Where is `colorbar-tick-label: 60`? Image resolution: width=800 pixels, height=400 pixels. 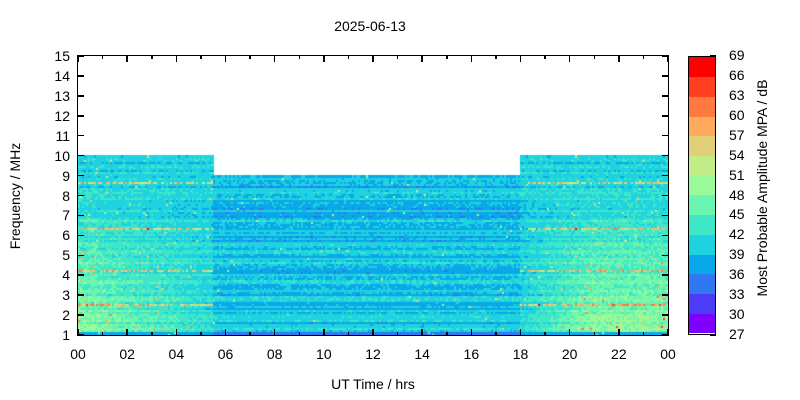
colorbar-tick-label: 60 is located at coordinates (737, 114).